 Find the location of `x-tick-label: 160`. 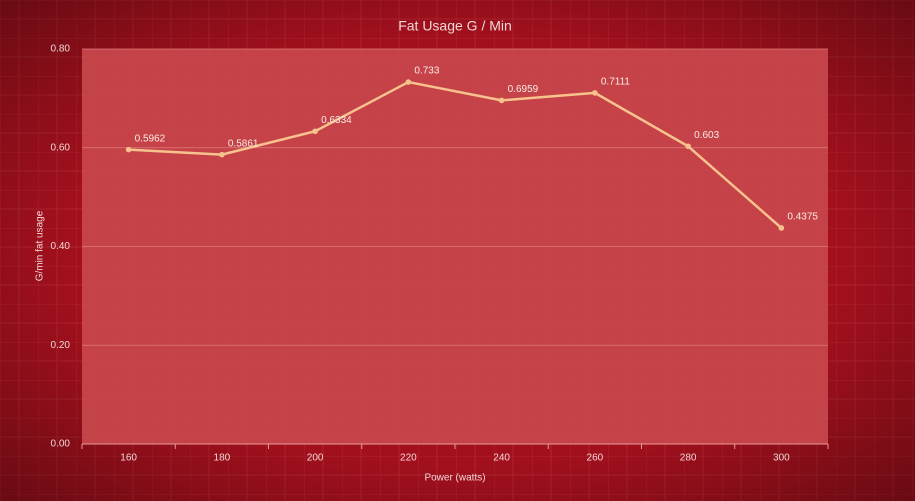

x-tick-label: 160 is located at coordinates (128, 458).